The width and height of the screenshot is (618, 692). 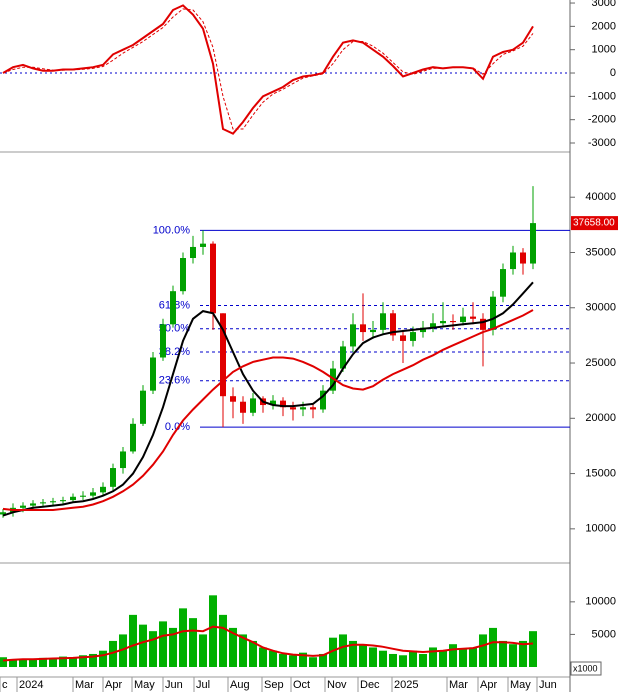 I want to click on last-price-label: 37658.00, so click(x=594, y=223).